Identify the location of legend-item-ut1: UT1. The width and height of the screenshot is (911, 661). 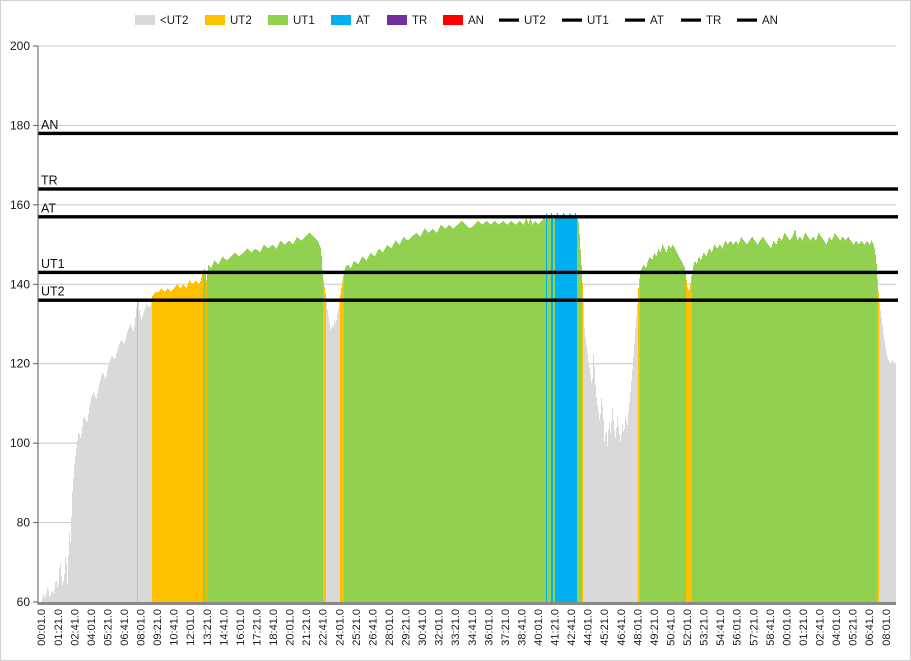
(291, 21).